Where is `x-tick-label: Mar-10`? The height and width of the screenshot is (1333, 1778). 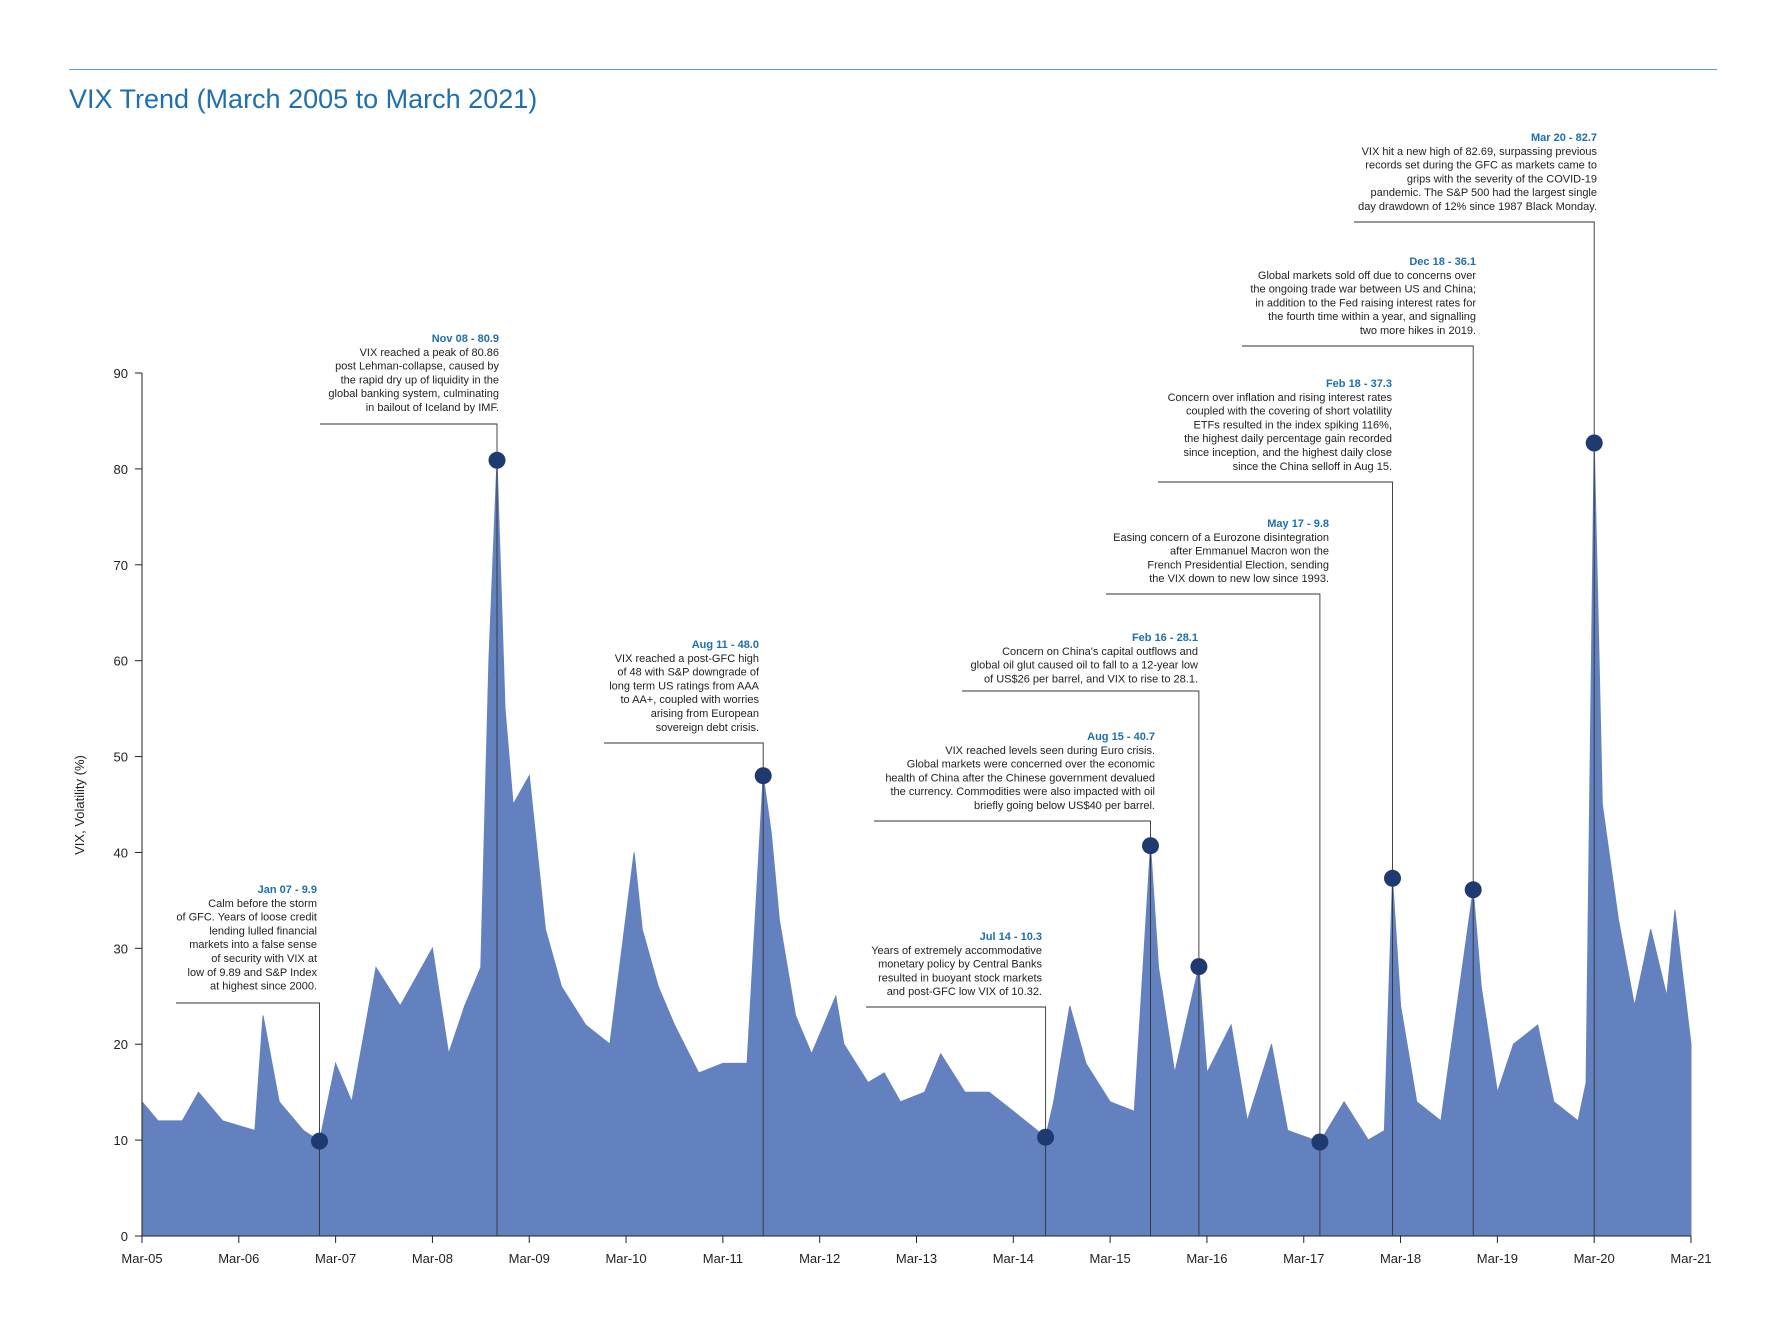
x-tick-label: Mar-10 is located at coordinates (625, 1258).